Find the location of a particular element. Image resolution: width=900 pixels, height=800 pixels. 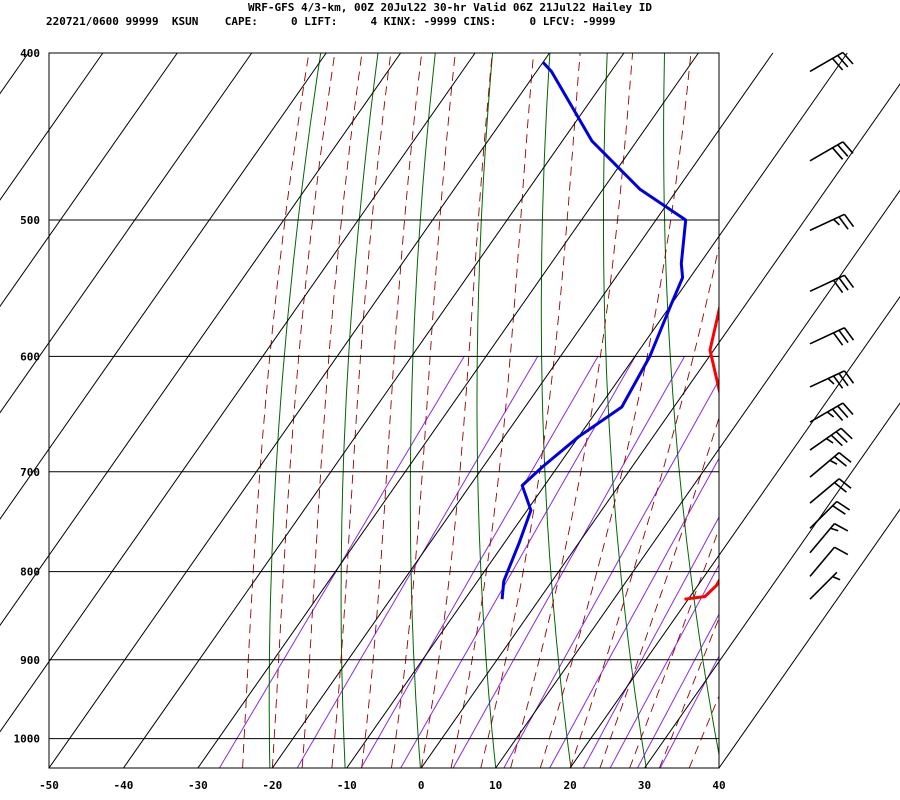

x-tick-label: -10 is located at coordinates (347, 785).